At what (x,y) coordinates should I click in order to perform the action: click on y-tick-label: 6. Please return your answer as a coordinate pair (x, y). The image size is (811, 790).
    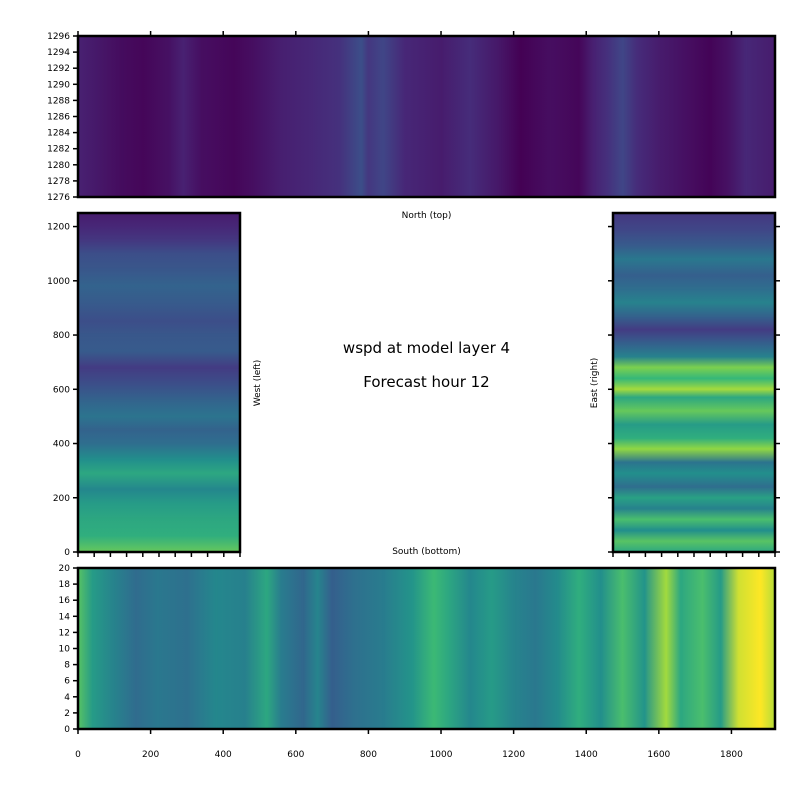
    Looking at the image, I should click on (67, 682).